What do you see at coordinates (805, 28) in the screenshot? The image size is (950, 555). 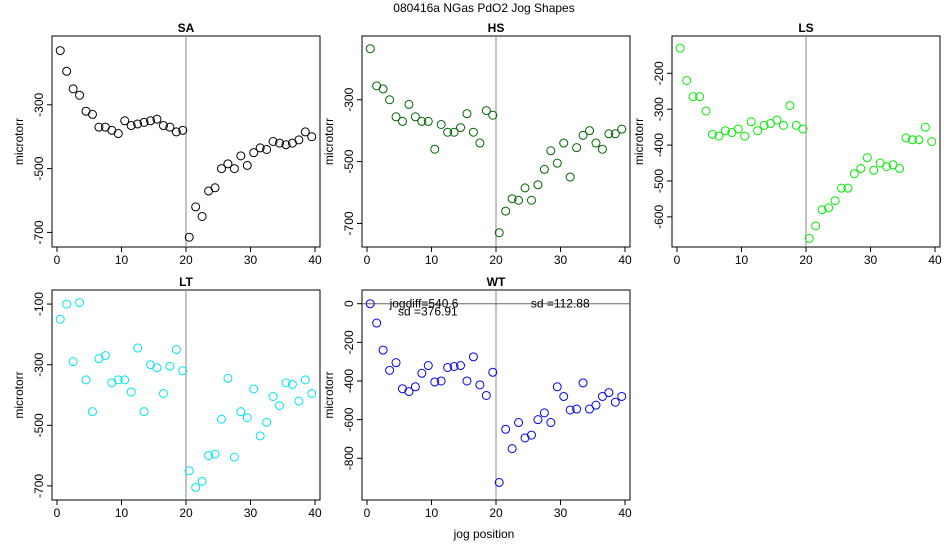 I see `panel-title: LS` at bounding box center [805, 28].